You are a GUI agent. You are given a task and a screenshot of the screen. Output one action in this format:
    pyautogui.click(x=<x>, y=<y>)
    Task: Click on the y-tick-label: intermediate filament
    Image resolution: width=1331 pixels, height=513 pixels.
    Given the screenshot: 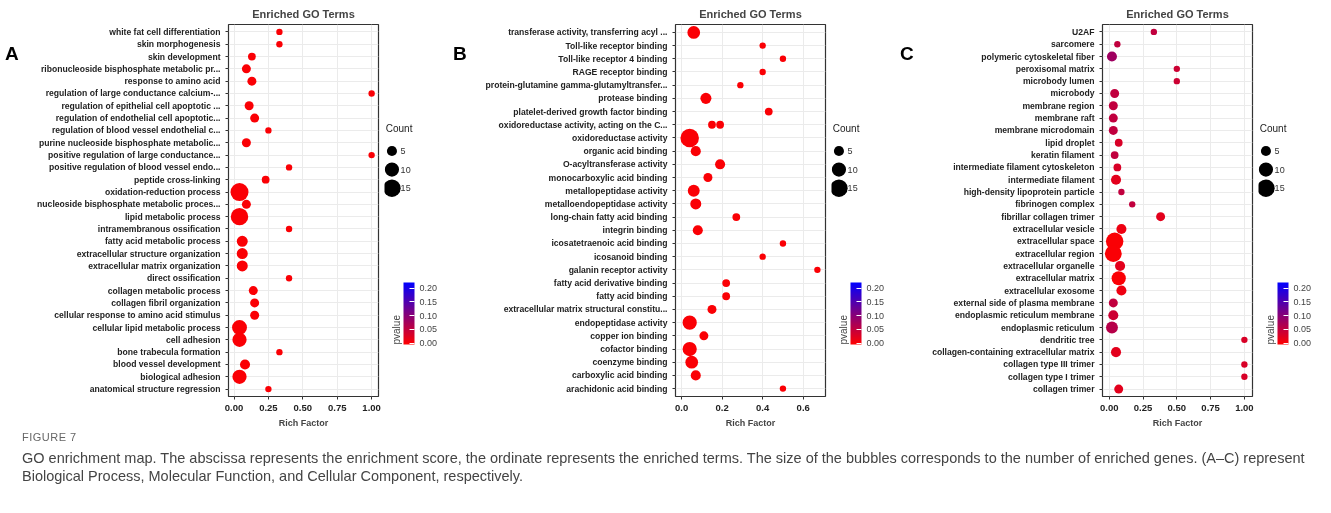 What is the action you would take?
    pyautogui.click(x=1051, y=179)
    